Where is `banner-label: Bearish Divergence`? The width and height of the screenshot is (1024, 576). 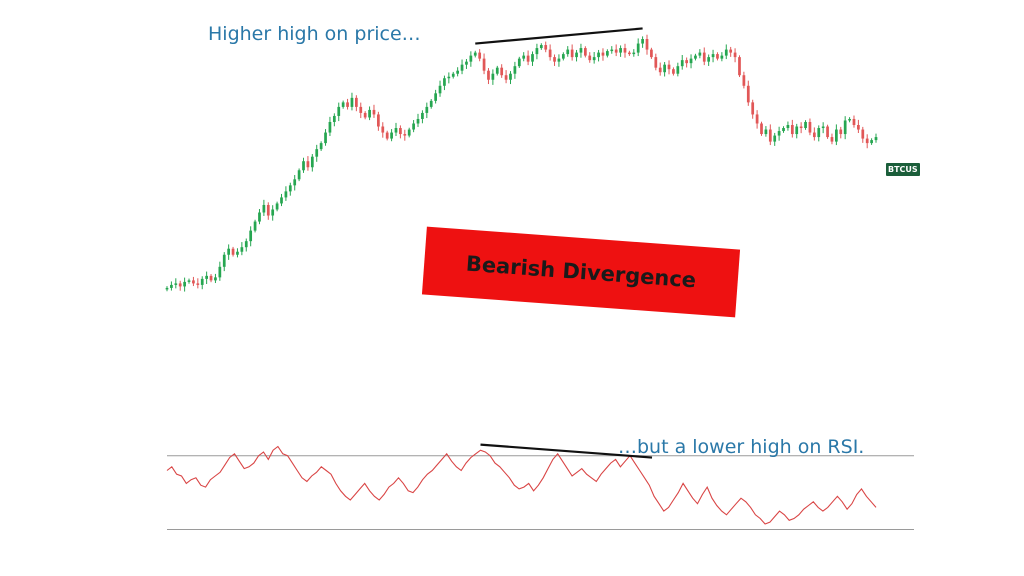 banner-label: Bearish Divergence is located at coordinates (581, 272).